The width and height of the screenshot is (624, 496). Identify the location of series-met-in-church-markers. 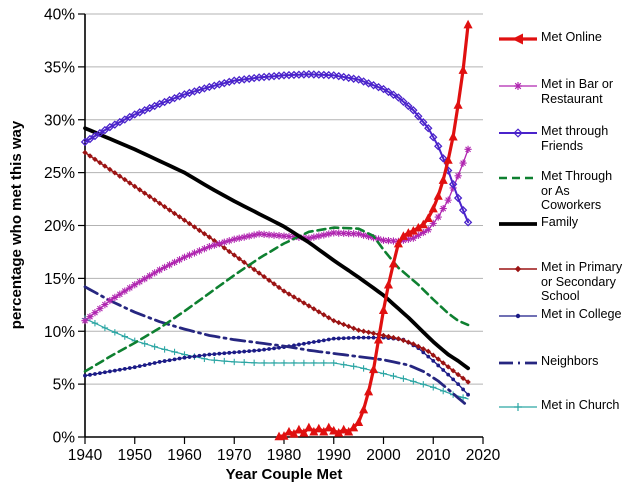
(274, 358).